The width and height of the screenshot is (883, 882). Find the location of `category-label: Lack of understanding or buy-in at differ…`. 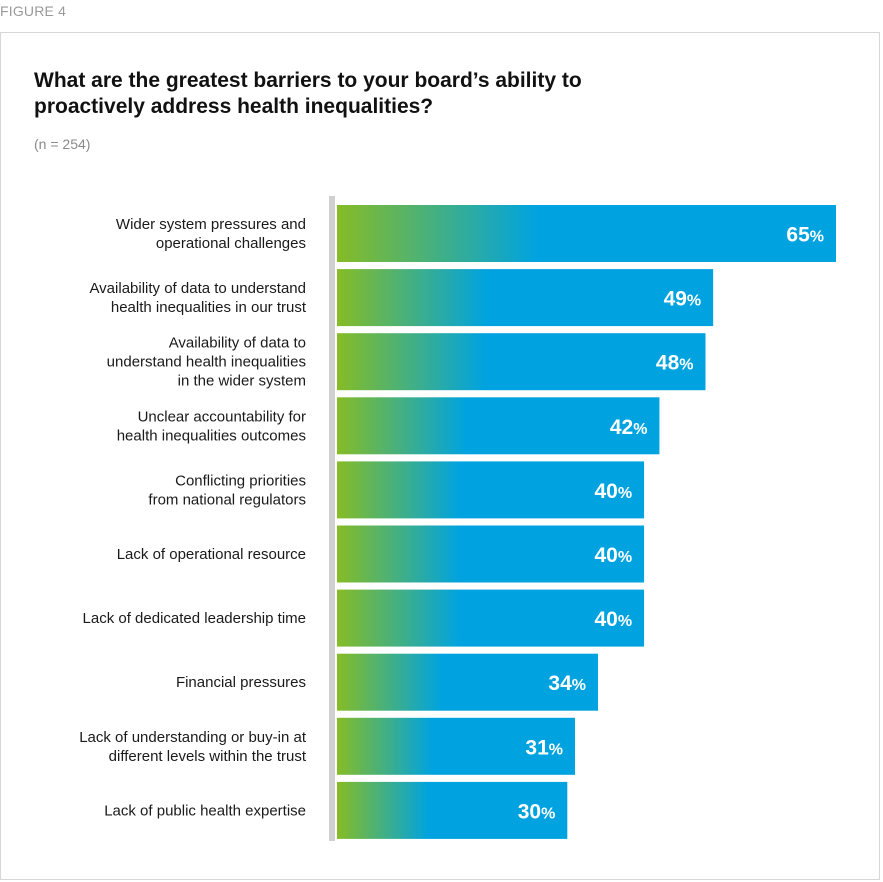

category-label: Lack of understanding or buy-in at differ… is located at coordinates (193, 747).